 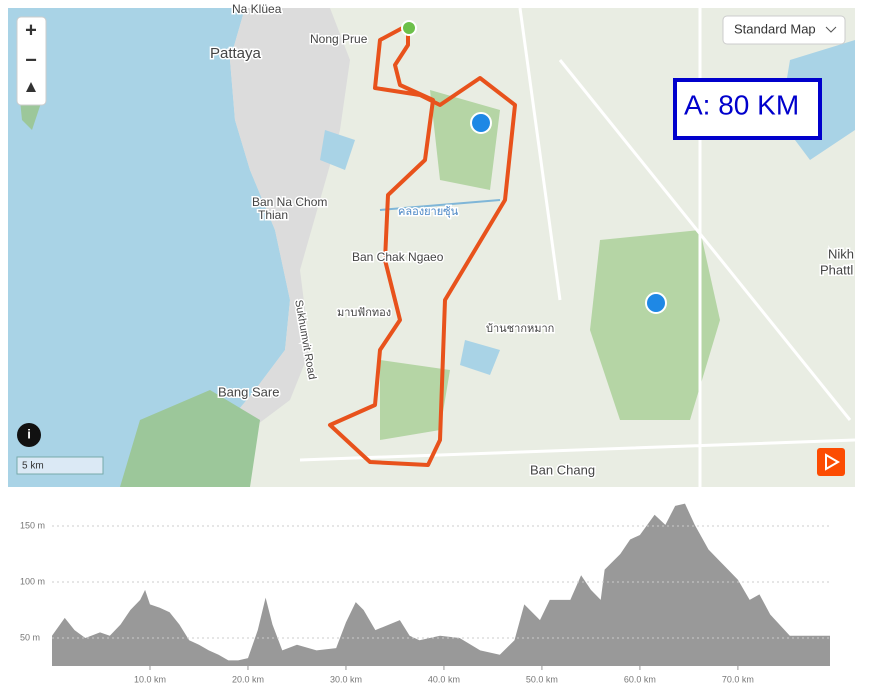 I want to click on place-label: บ้านชากหมาก, so click(x=520, y=329).